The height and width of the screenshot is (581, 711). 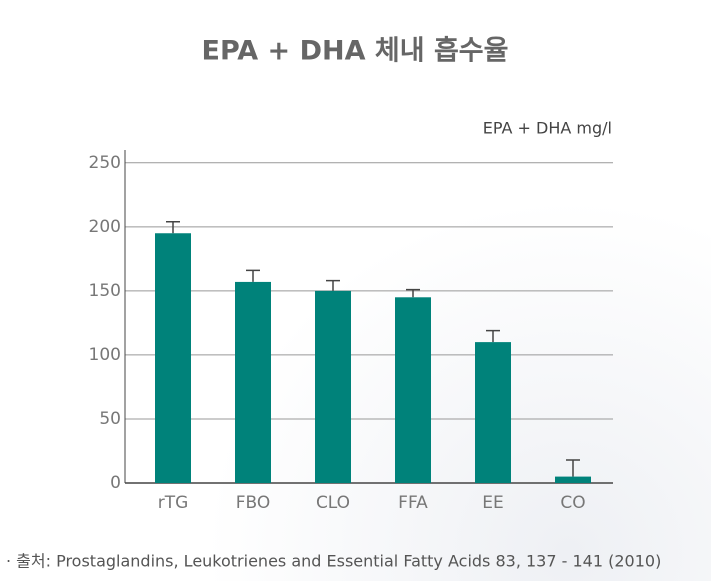 I want to click on y-tick-label: 250, so click(x=105, y=163).